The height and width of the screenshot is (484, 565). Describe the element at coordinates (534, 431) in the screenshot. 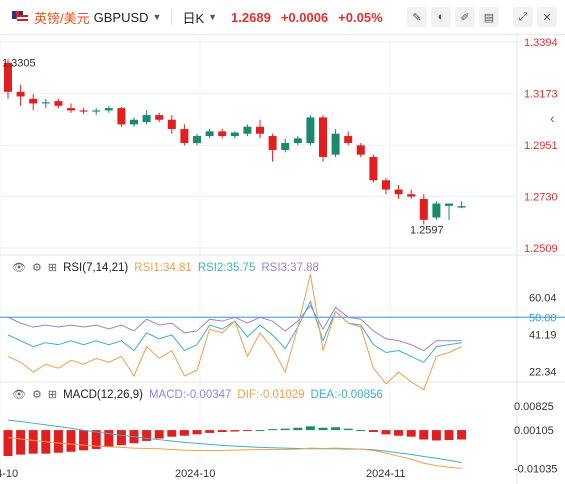

I see `macd-axis-tick: 0.00105` at that location.